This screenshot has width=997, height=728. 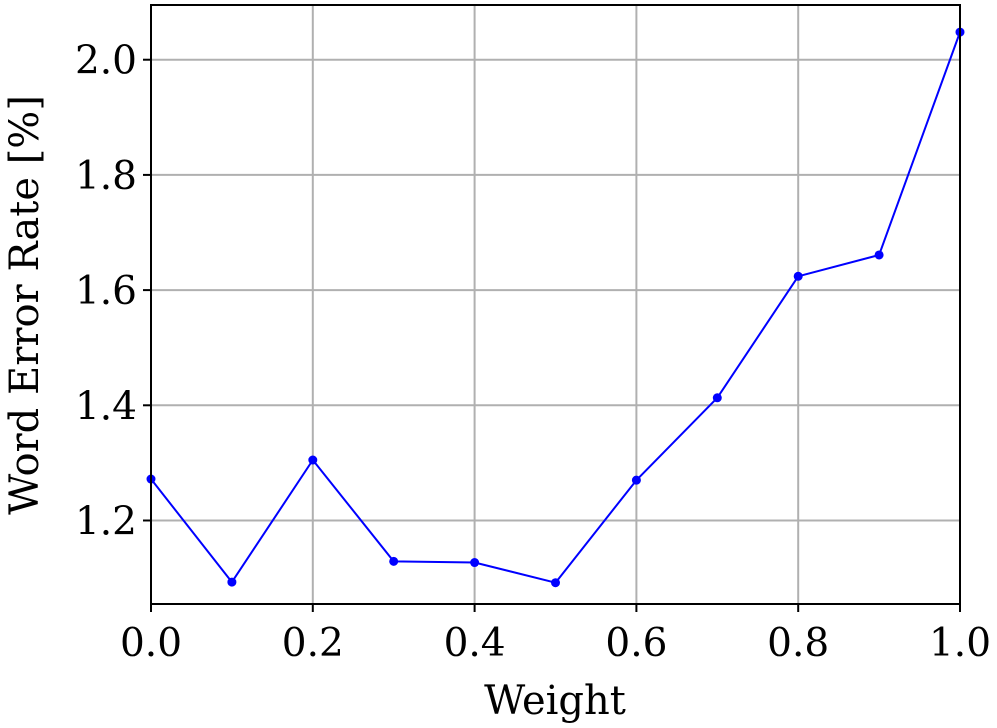 I want to click on y-tick-label: 1.2, so click(x=106, y=521).